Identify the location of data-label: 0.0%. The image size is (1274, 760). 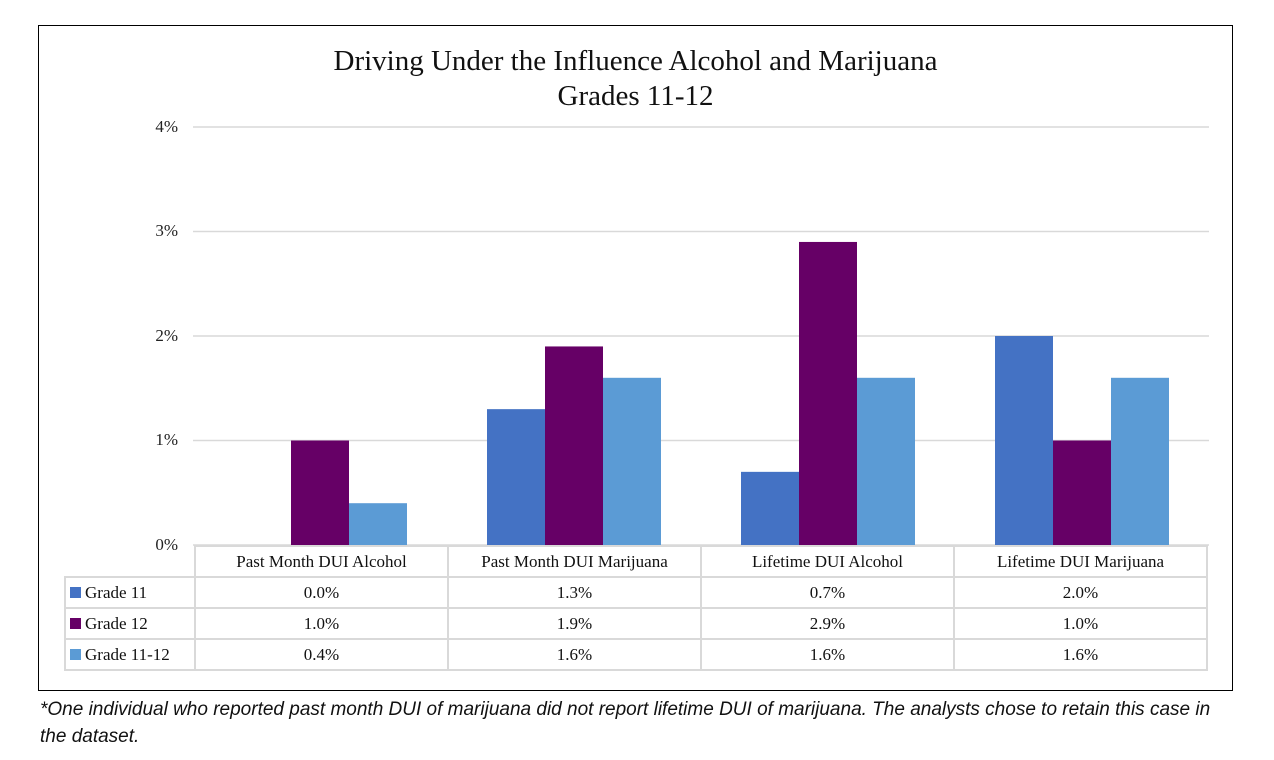
(321, 592).